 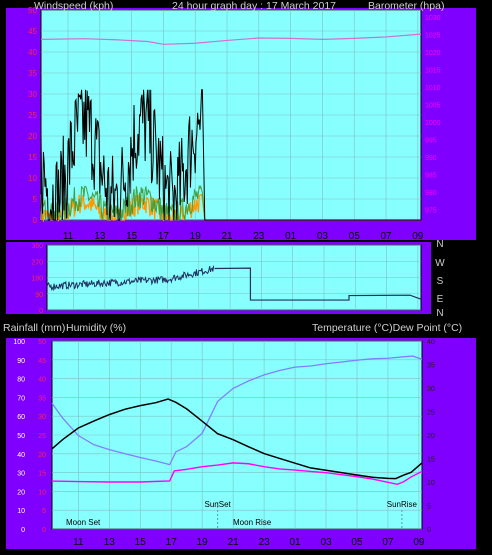 I want to click on direction-tick-label: 0, so click(x=41, y=311).